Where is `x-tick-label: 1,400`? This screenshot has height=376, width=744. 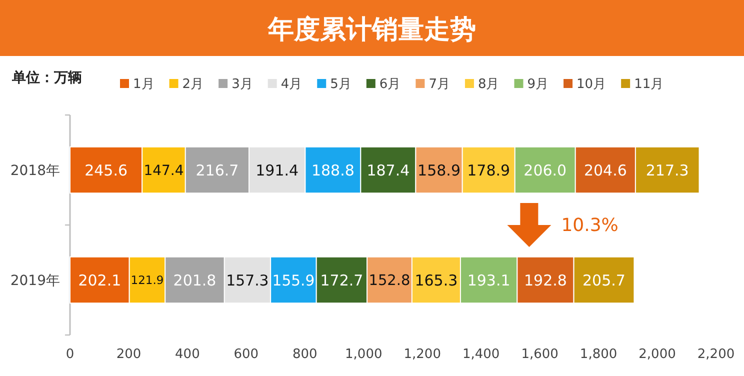
x-tick-label: 1,400 is located at coordinates (481, 354).